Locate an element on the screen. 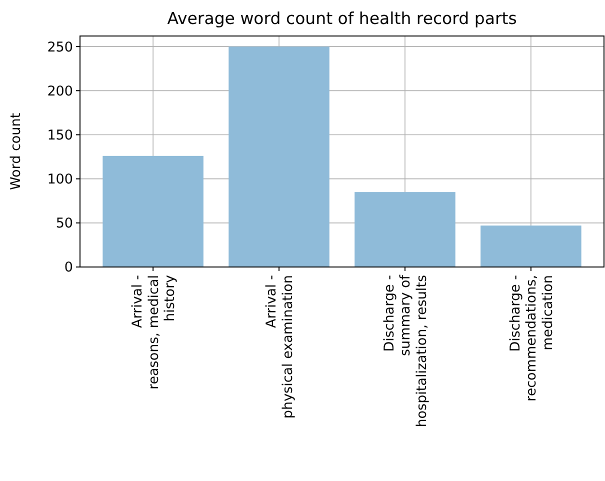  y-tick-label: 200 is located at coordinates (60, 91).